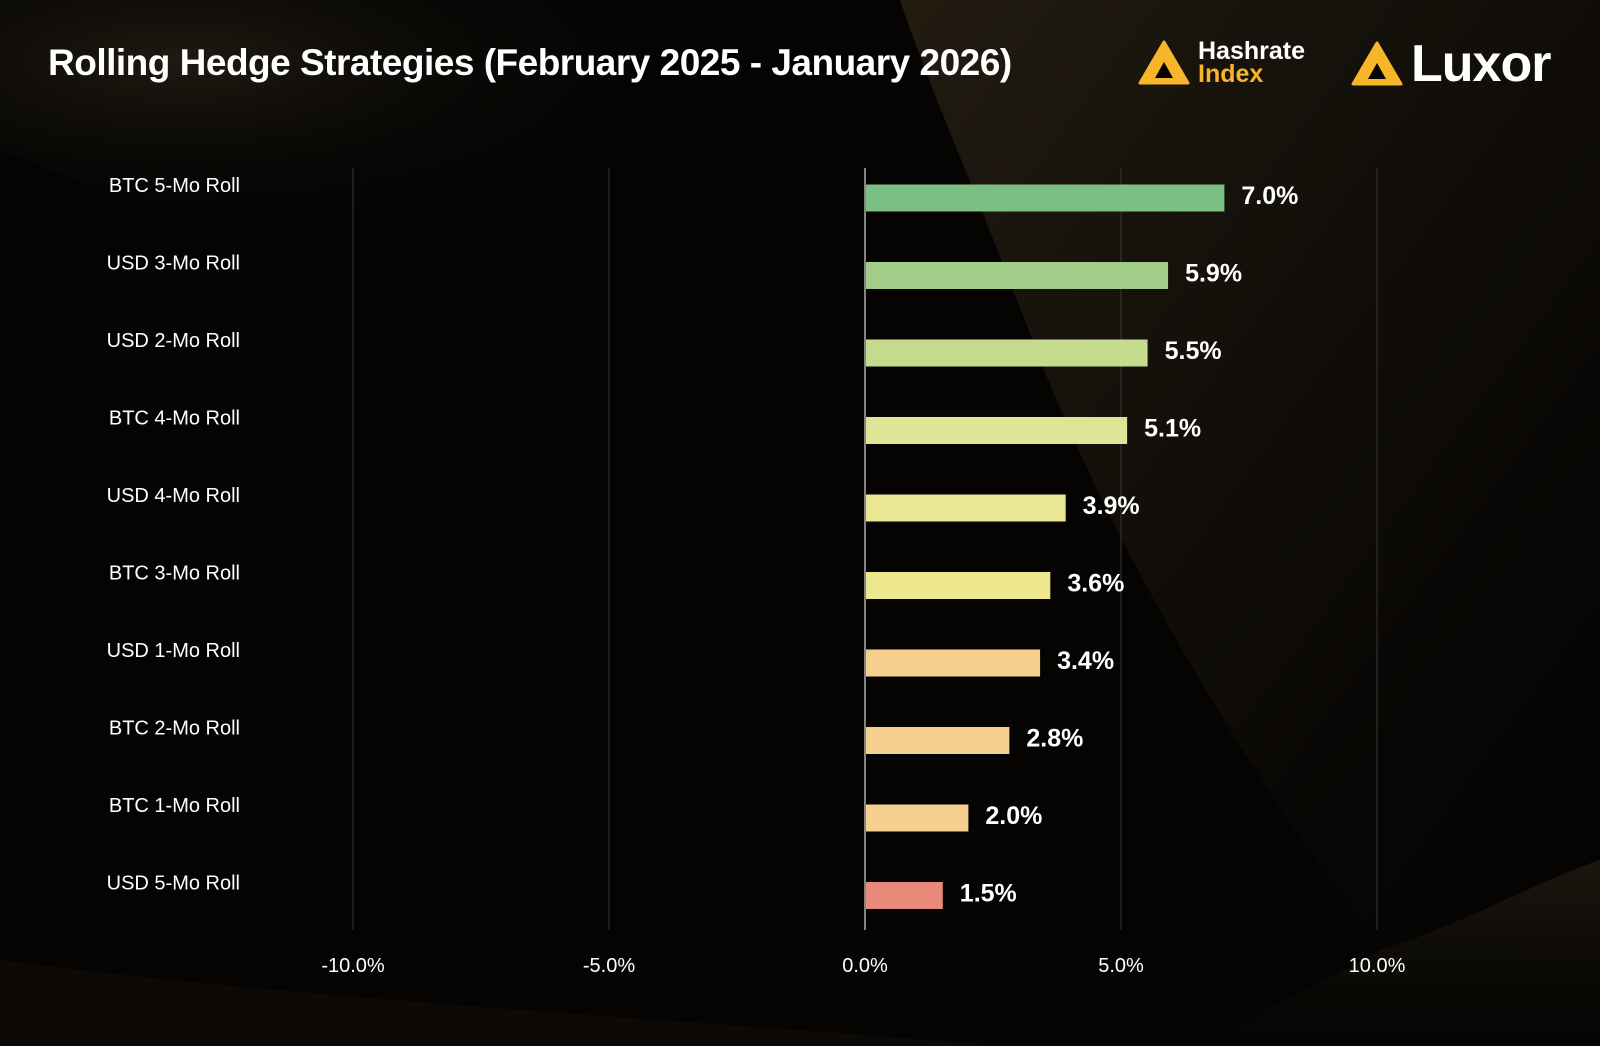 This screenshot has width=1600, height=1046. I want to click on category-label: USD 3-Mo Roll, so click(173, 264).